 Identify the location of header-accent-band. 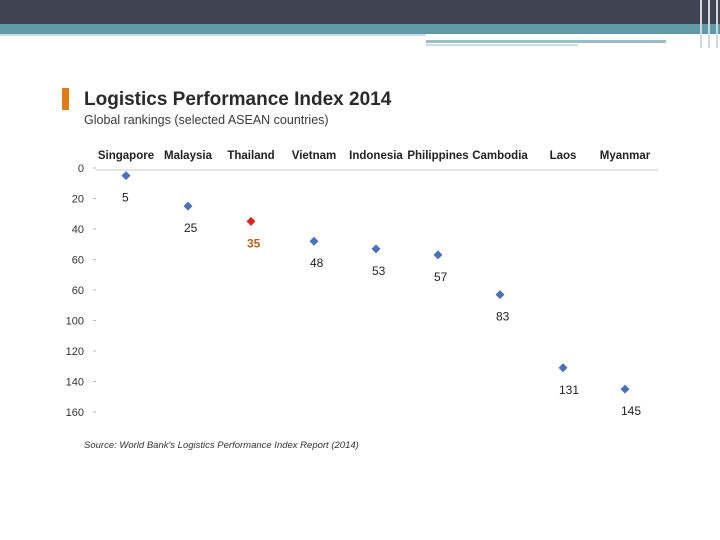
(360, 29).